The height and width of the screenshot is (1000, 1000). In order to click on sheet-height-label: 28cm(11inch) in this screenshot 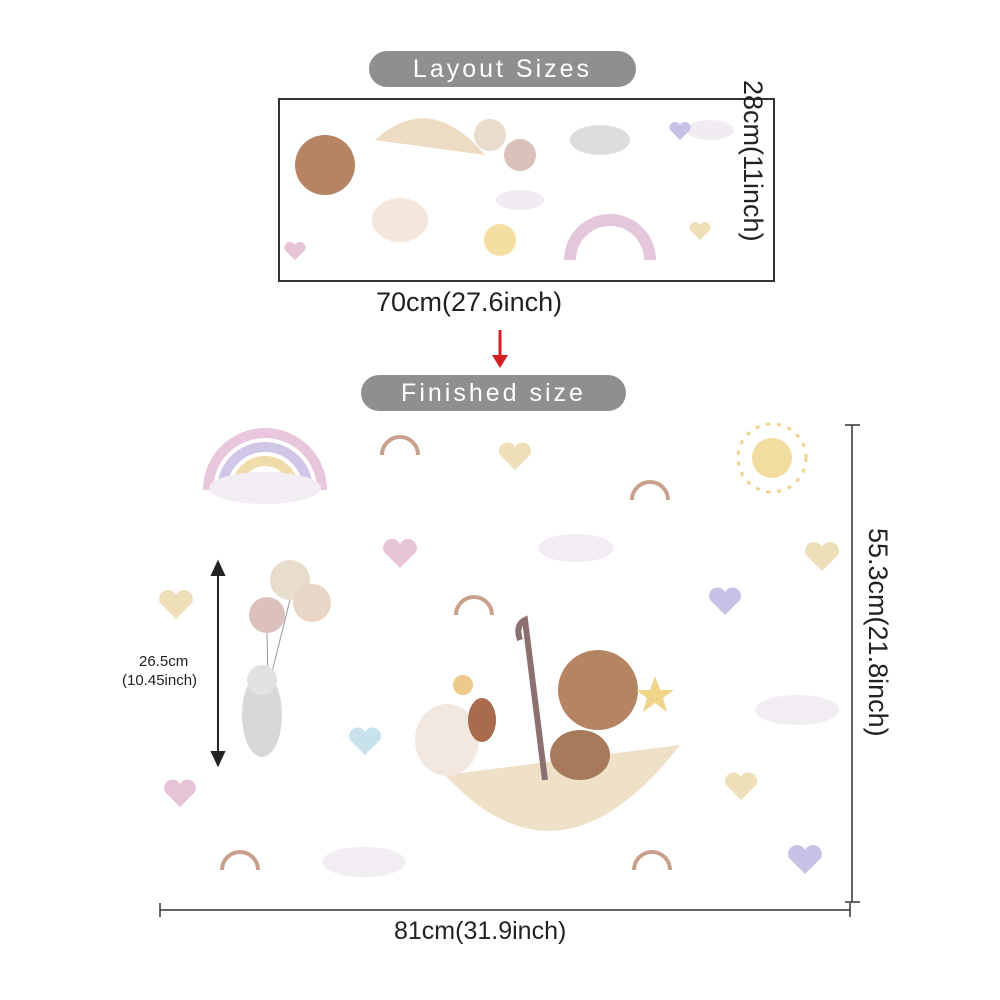, I will do `click(753, 161)`.